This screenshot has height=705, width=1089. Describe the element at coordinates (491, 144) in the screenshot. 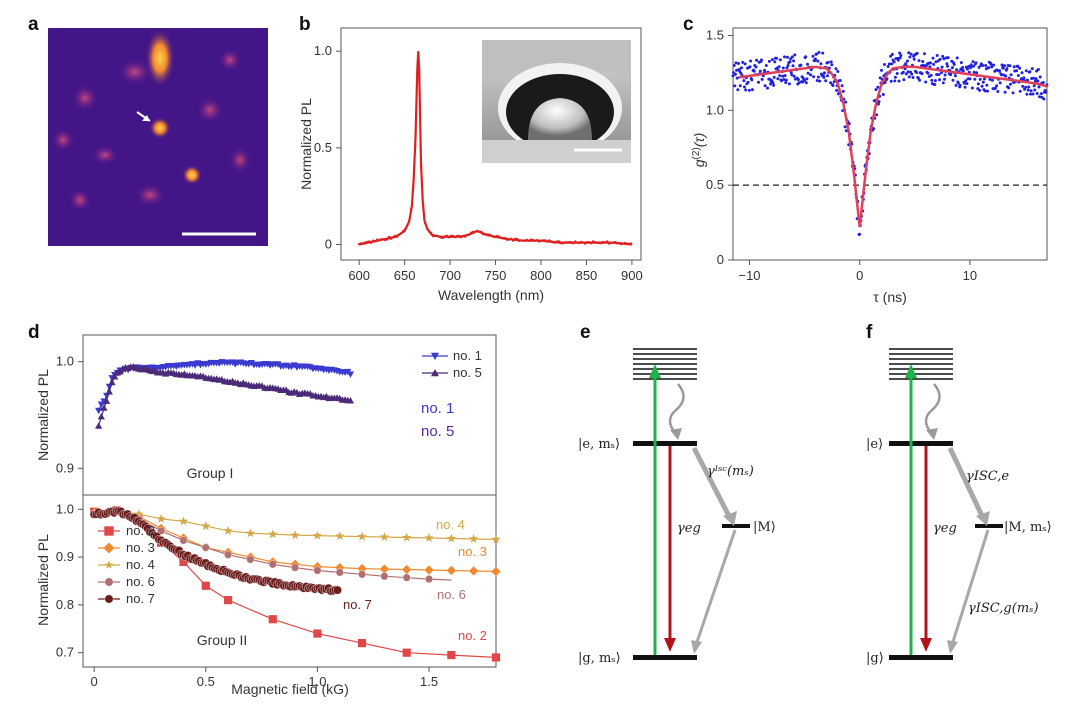

I see `plot-b-frame` at that location.